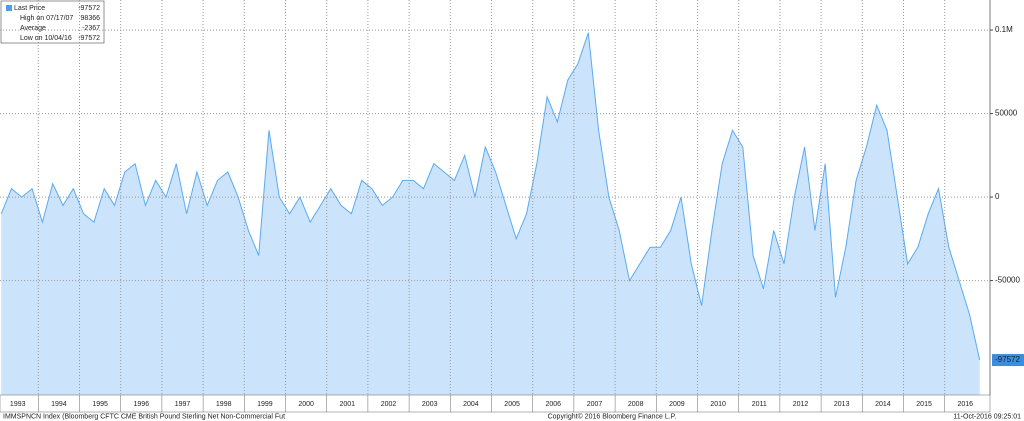  I want to click on legend-box, so click(52, 22).